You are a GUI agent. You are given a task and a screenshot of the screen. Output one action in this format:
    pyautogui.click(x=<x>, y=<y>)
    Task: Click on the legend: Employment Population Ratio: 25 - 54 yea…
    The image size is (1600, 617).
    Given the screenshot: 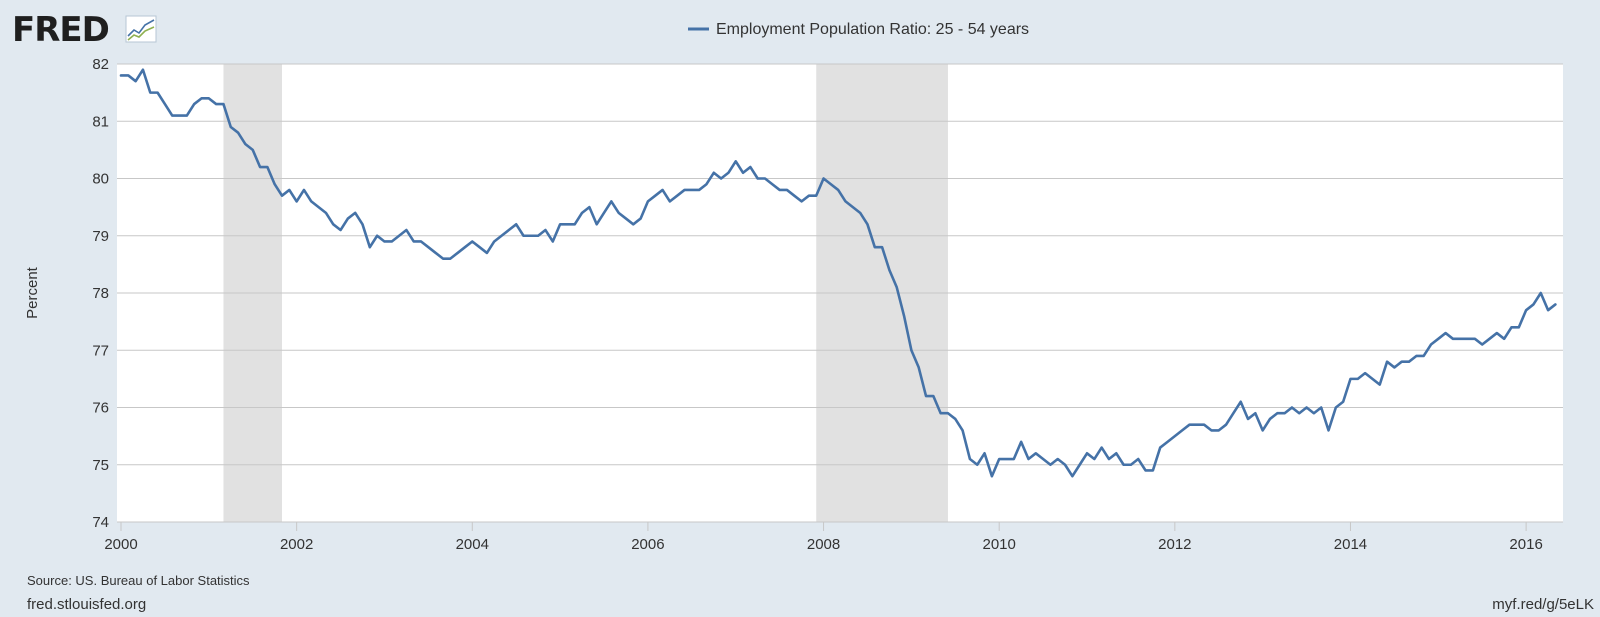 What is the action you would take?
    pyautogui.click(x=858, y=29)
    